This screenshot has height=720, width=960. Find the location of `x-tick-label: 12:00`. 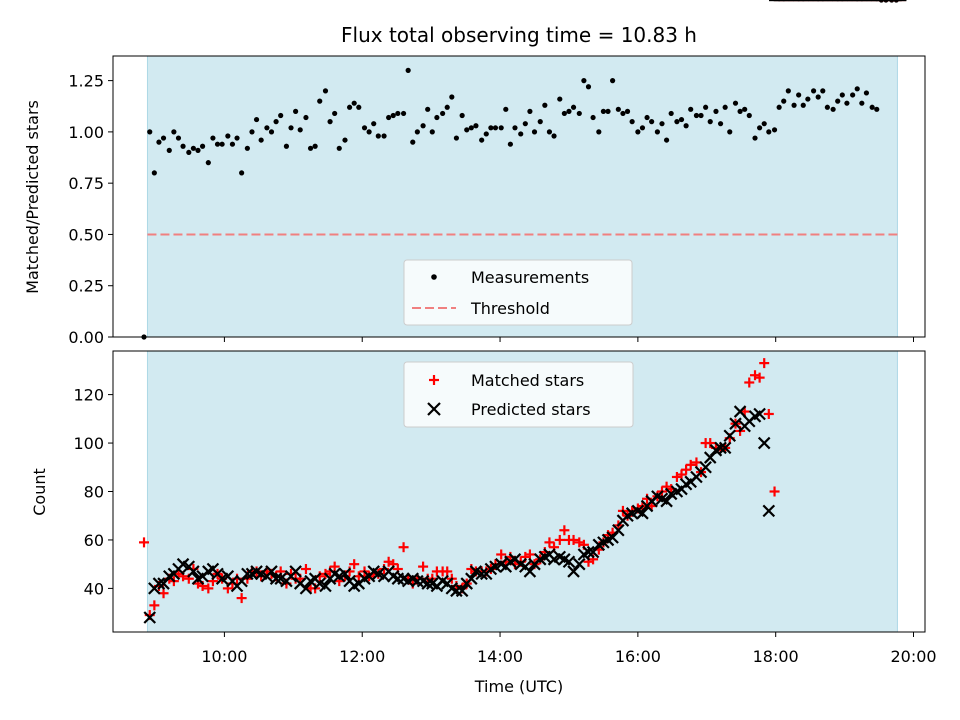

x-tick-label: 12:00 is located at coordinates (362, 656).